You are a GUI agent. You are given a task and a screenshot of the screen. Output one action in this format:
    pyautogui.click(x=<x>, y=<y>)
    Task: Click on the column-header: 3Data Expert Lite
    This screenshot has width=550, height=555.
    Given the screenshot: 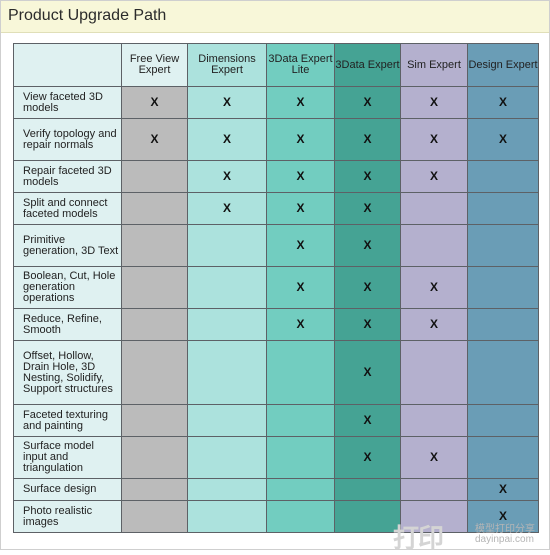 What is the action you would take?
    pyautogui.click(x=300, y=65)
    